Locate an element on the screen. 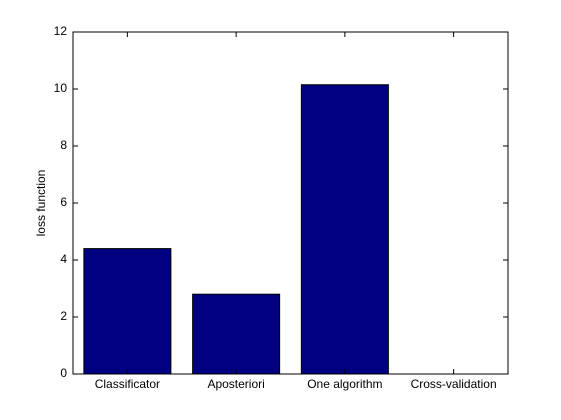 The width and height of the screenshot is (561, 420). y-tick-label: 10 is located at coordinates (61, 88).